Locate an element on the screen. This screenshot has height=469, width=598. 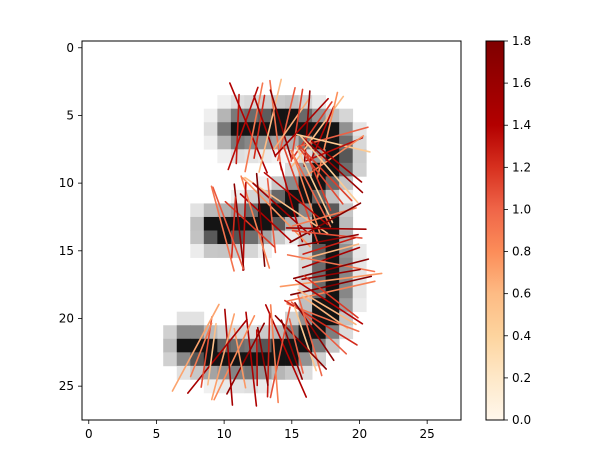
colorbar-tick-label: 1.8 is located at coordinates (521, 41).